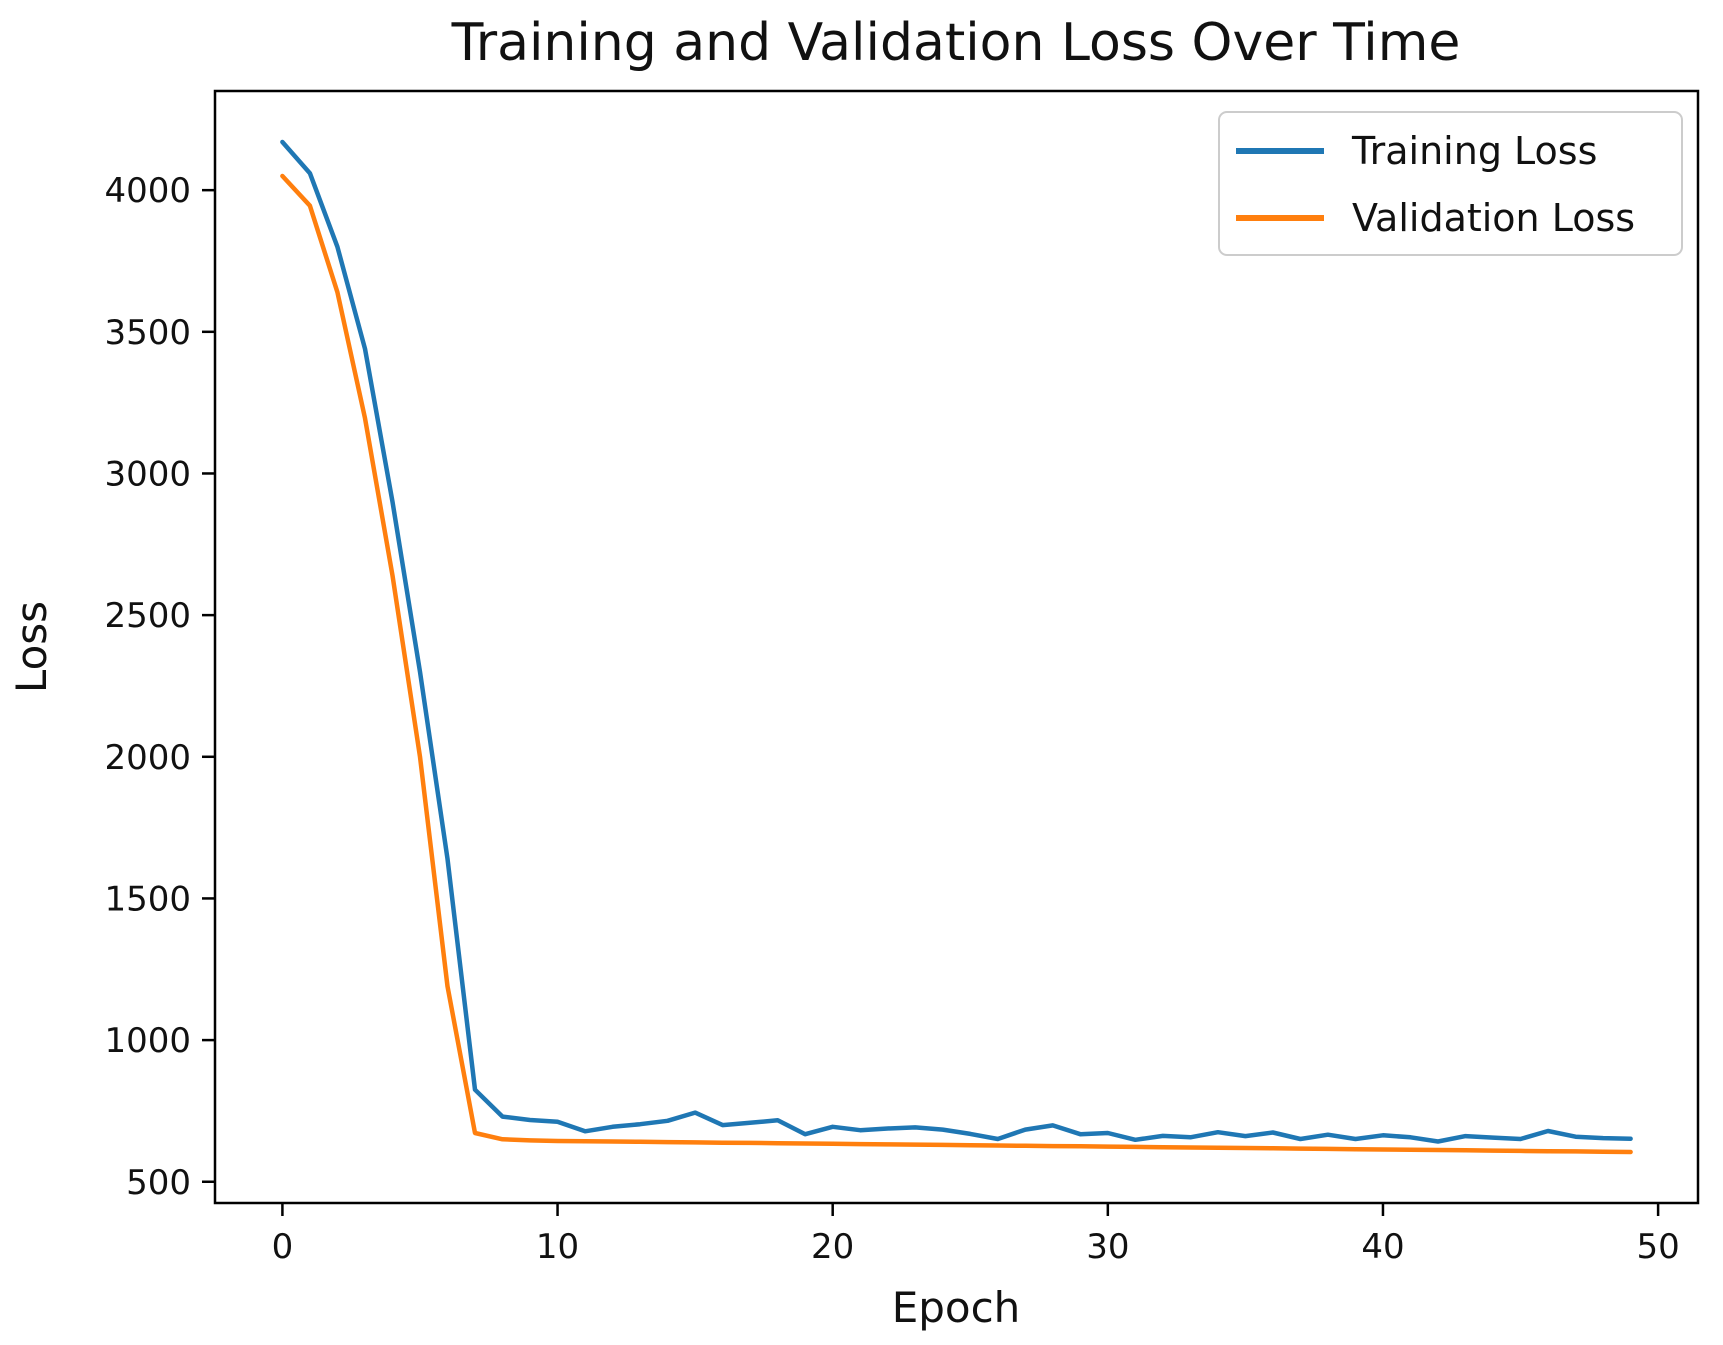 The image size is (1723, 1345). Describe the element at coordinates (1382, 1247) in the screenshot. I see `x-tick-label: 40` at that location.